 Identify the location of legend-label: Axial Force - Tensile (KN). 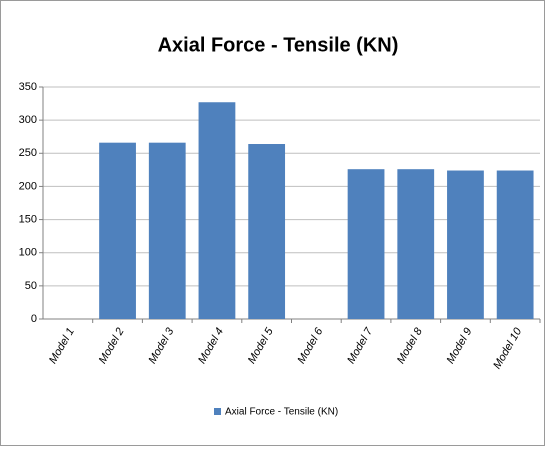
(281, 412).